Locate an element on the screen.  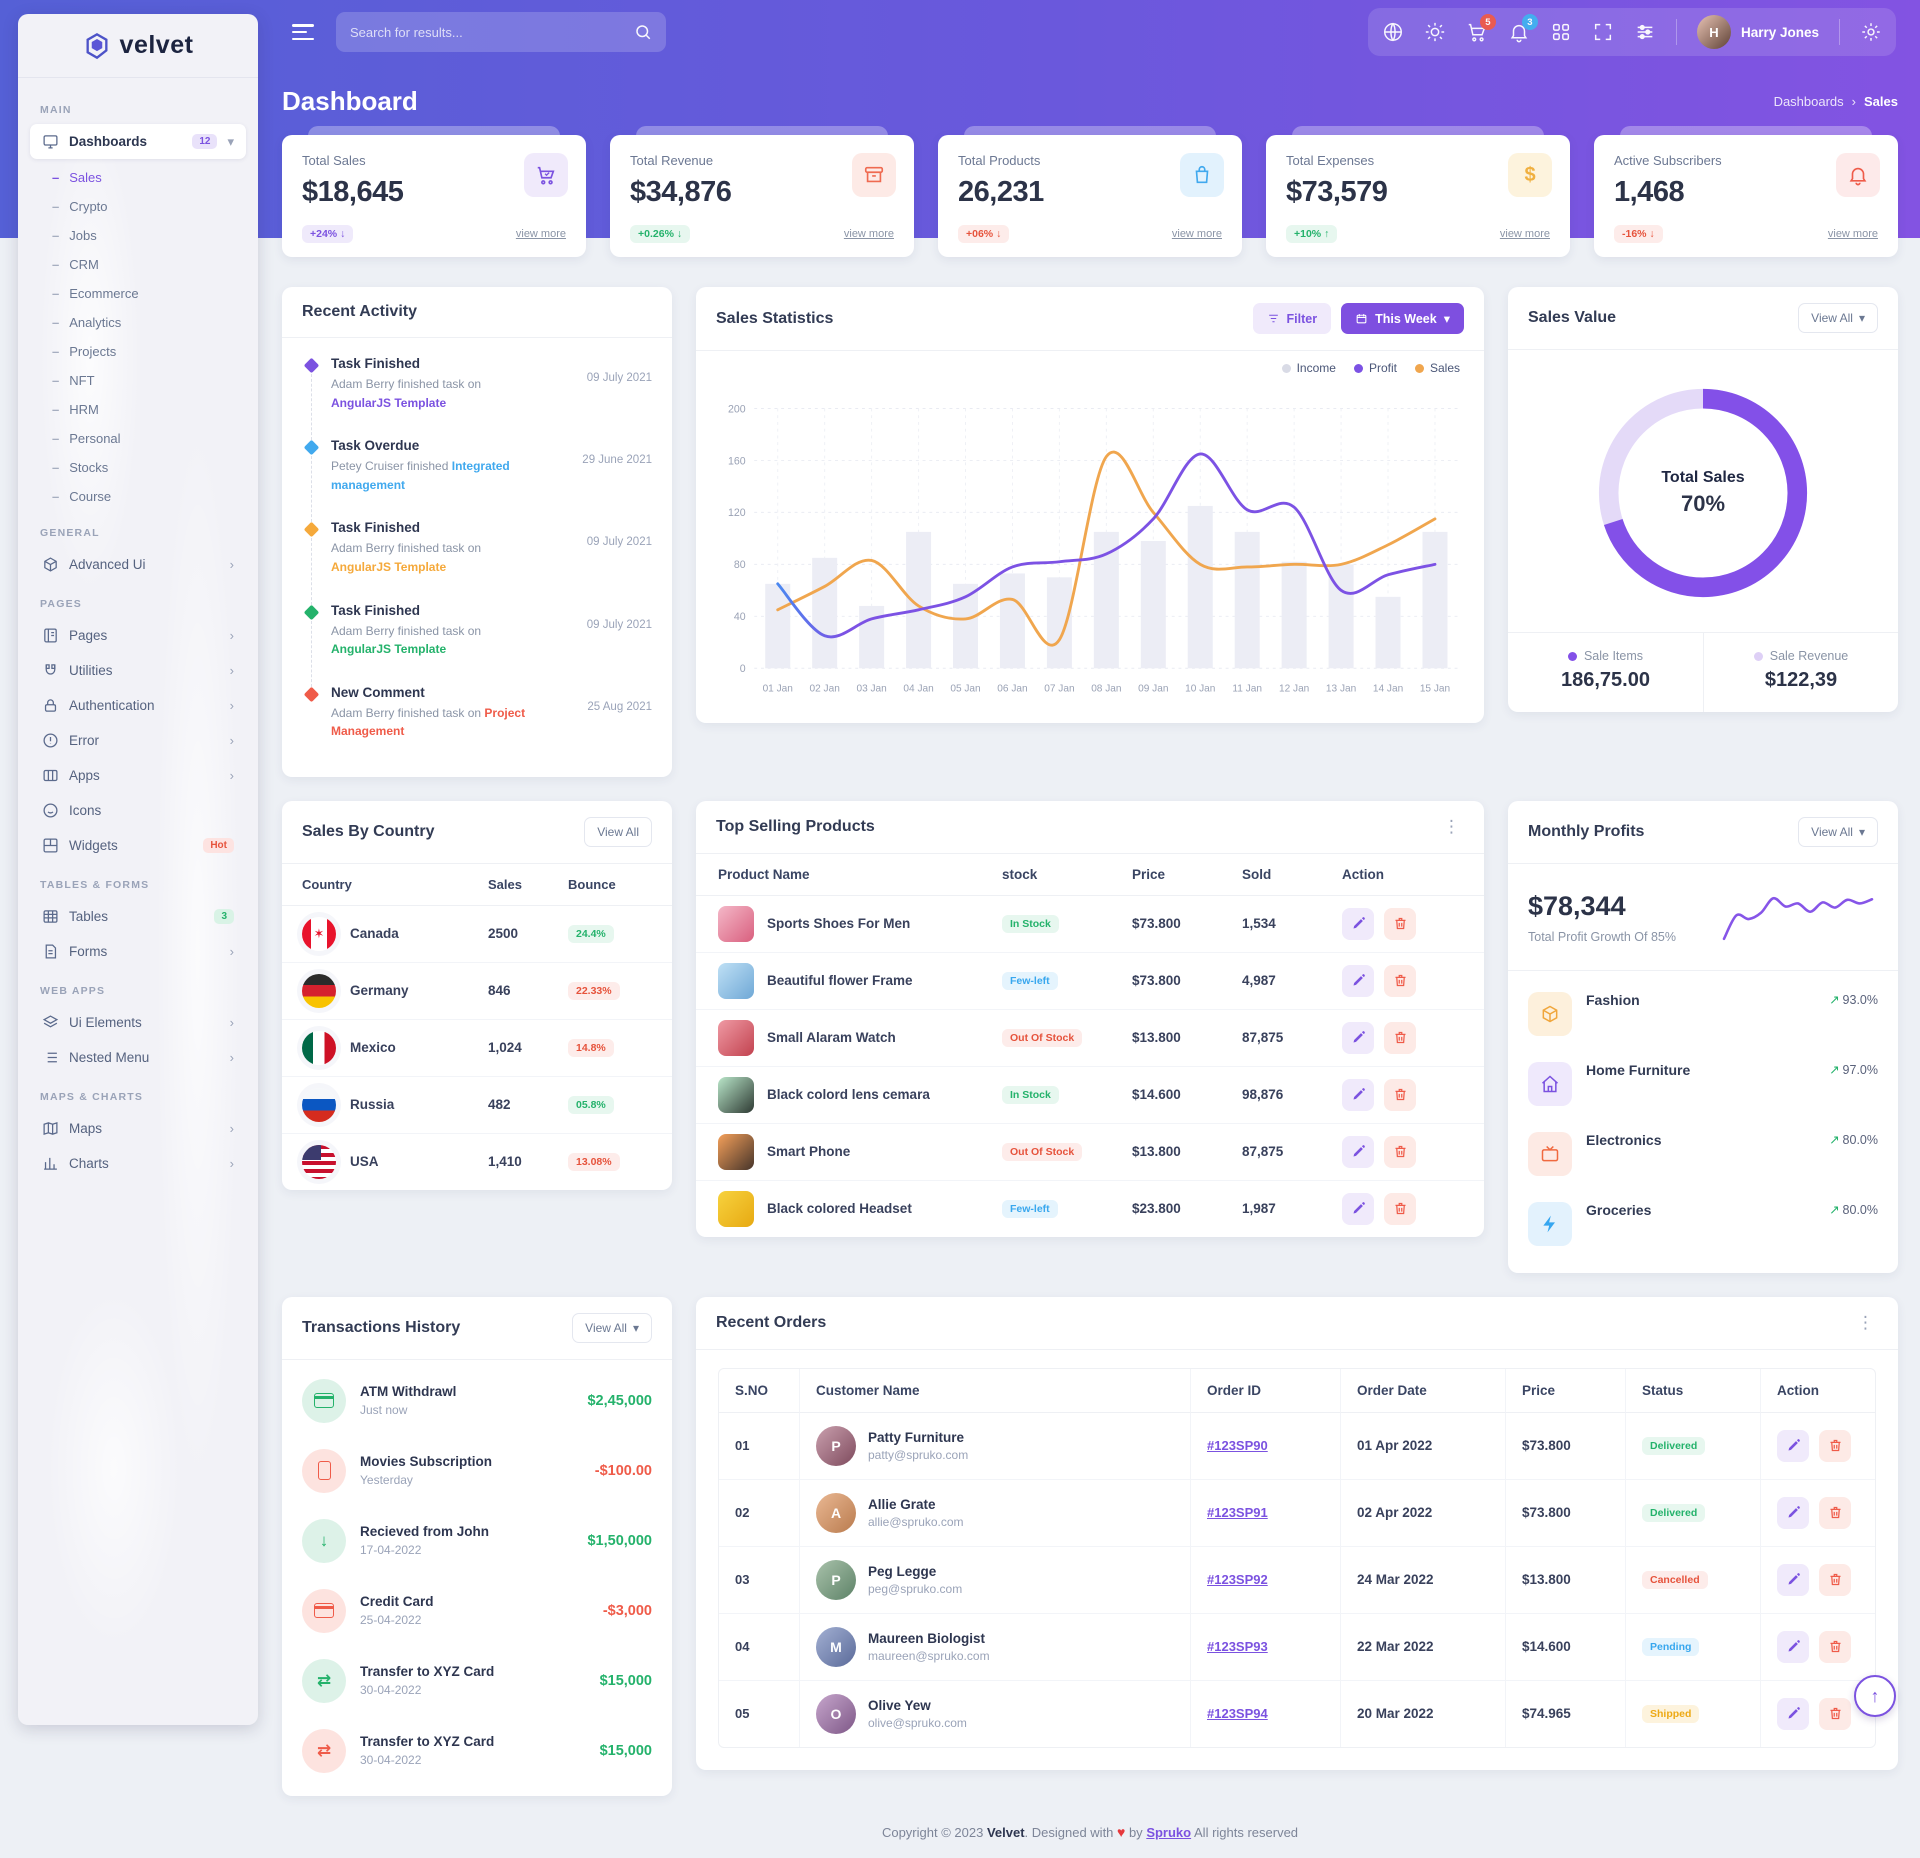
cart-icon: 5 is located at coordinates (1477, 32).